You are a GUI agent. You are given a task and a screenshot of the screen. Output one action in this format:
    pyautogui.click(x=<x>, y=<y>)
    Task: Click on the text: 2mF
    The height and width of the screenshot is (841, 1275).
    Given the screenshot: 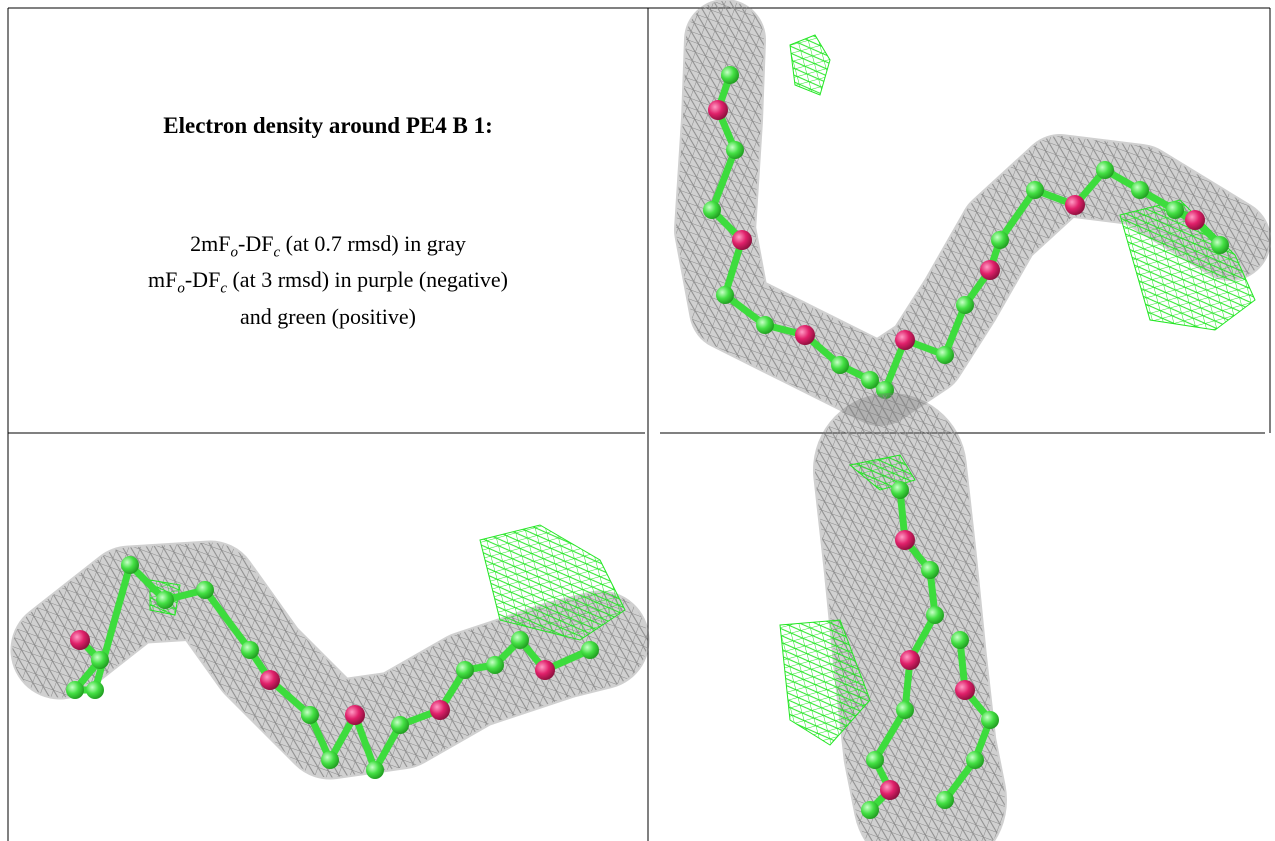 What is the action you would take?
    pyautogui.click(x=210, y=243)
    